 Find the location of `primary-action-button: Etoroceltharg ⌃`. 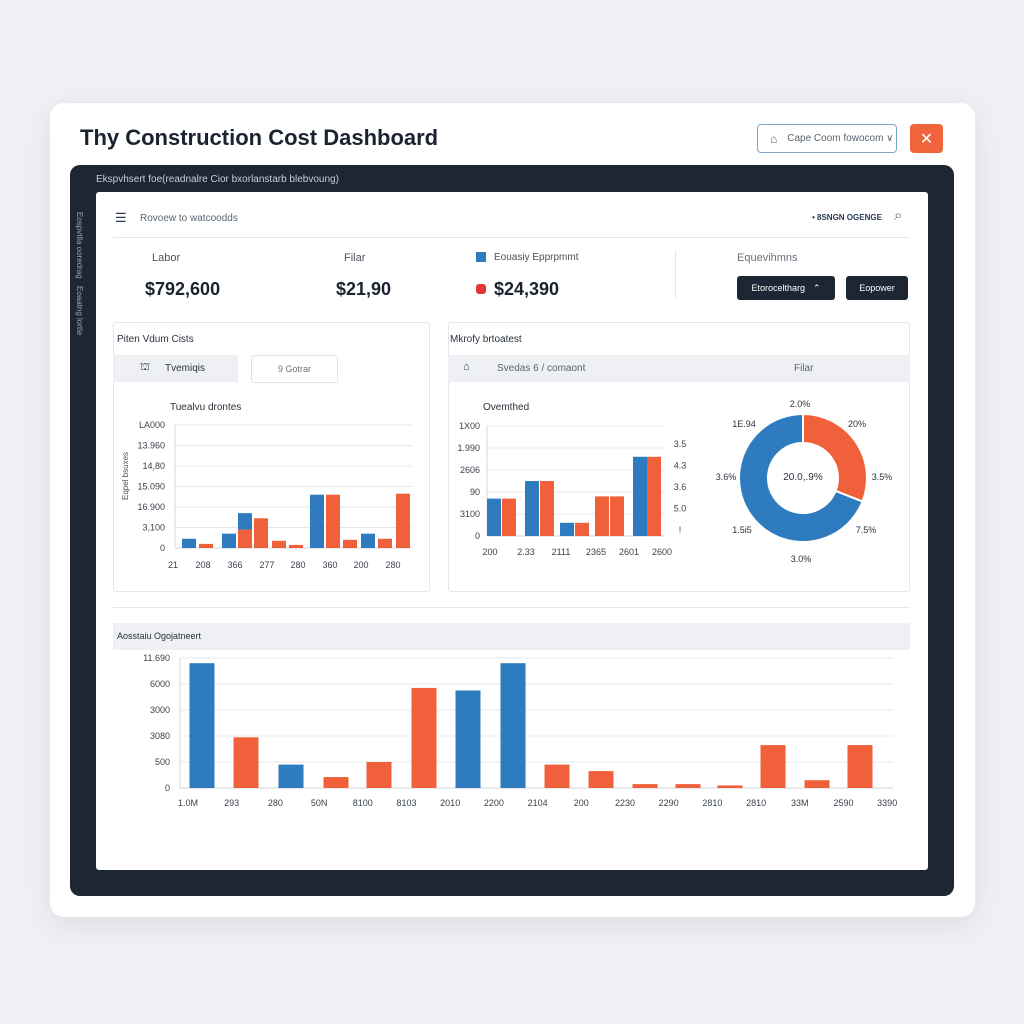

primary-action-button: Etoroceltharg ⌃ is located at coordinates (786, 288).